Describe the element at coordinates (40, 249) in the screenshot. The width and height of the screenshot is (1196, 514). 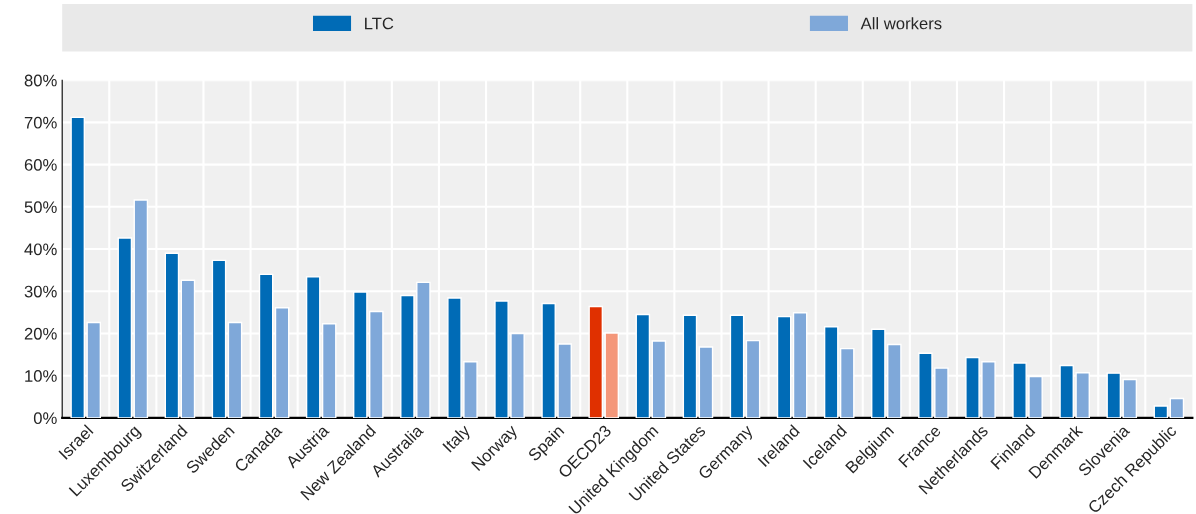
I see `y-tick-label: 40%` at that location.